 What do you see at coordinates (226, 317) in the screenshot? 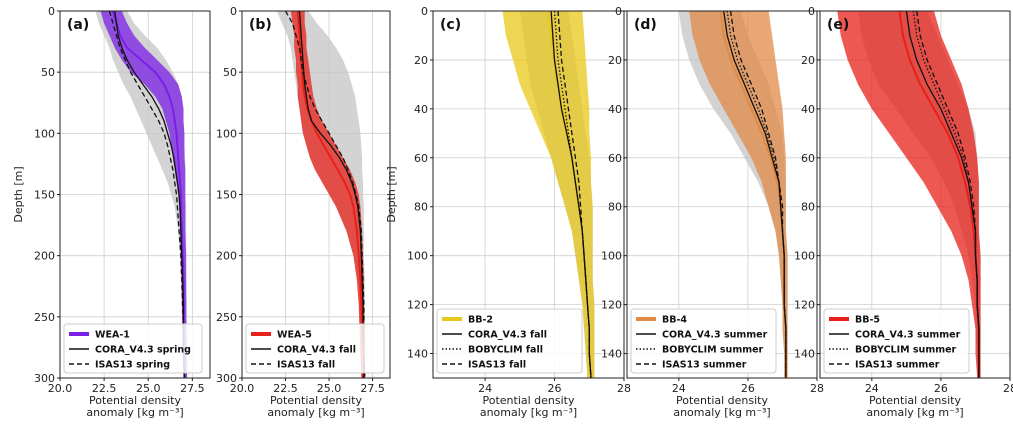
I see `y-tick-label: 250` at bounding box center [226, 317].